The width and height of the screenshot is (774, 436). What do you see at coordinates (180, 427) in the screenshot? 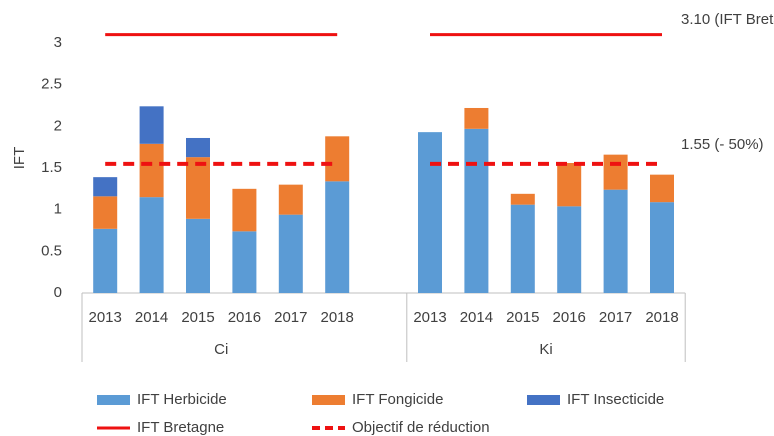
I see `legend-label: IFT Bretagne` at bounding box center [180, 427].